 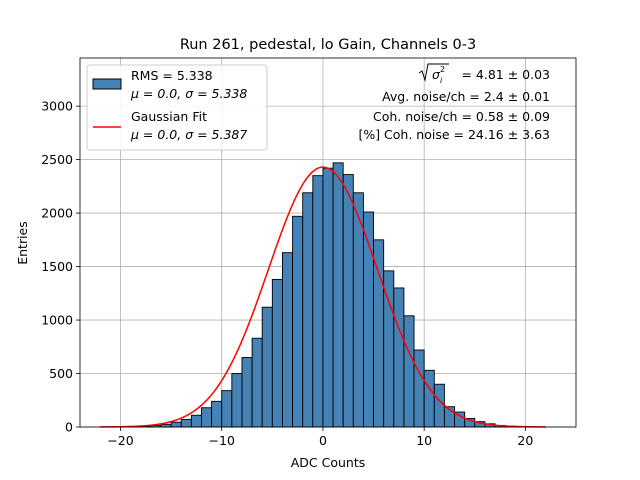 I want to click on x-tick-label: −10, so click(x=222, y=440).